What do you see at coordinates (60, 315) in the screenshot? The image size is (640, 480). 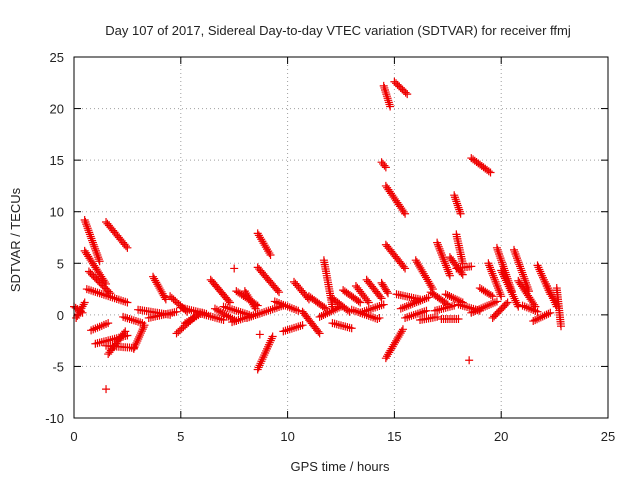 I see `y-tick-label: 0` at bounding box center [60, 315].